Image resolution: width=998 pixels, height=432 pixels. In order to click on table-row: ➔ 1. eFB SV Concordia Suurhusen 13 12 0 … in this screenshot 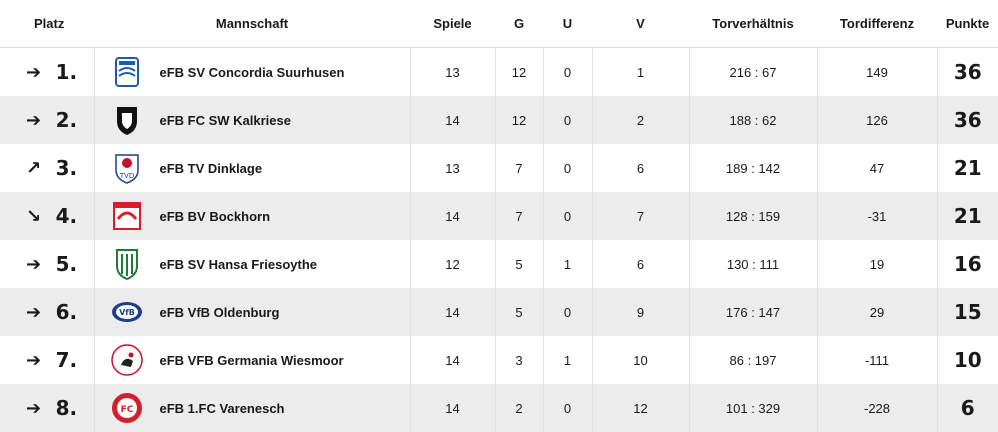, I will do `click(499, 71)`.